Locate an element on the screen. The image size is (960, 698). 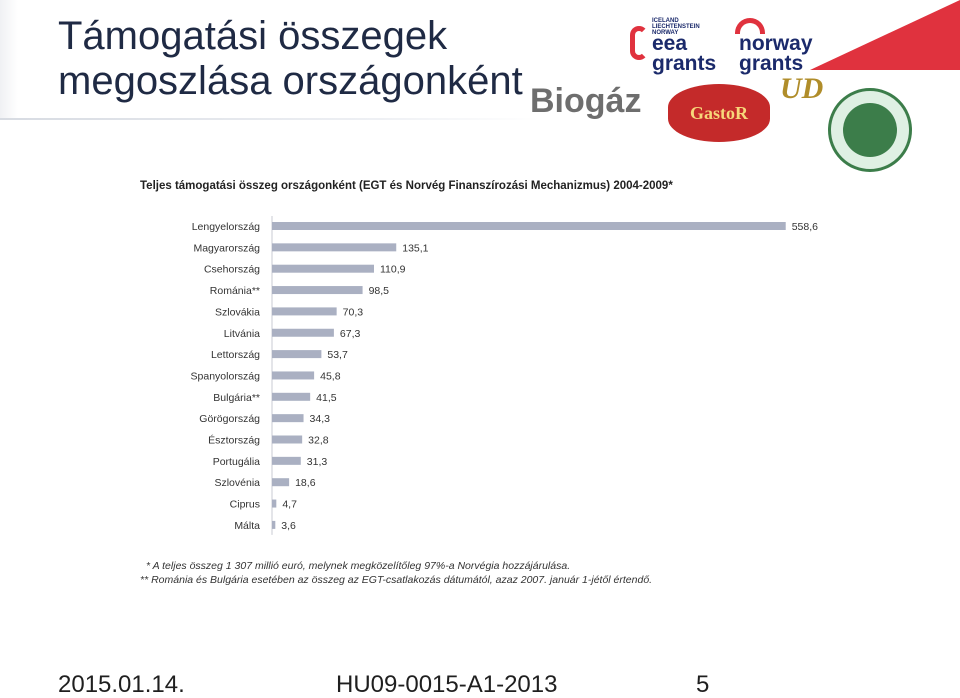
category-label: Ciprus is located at coordinates (245, 505).